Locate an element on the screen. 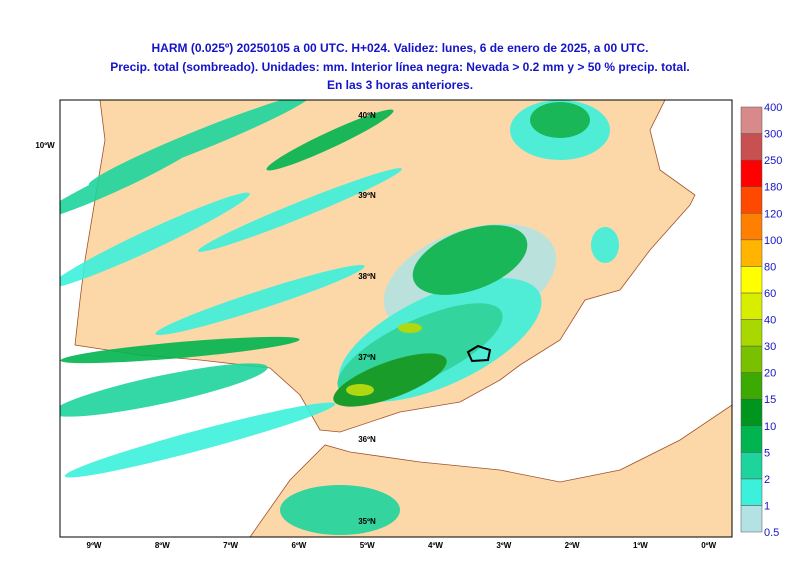 Image resolution: width=800 pixels, height=571 pixels. colorbar: 0.5 1 2 5 10 15 20 30 40 60 80 100 120 180 250 300 400 is located at coordinates (761, 320).